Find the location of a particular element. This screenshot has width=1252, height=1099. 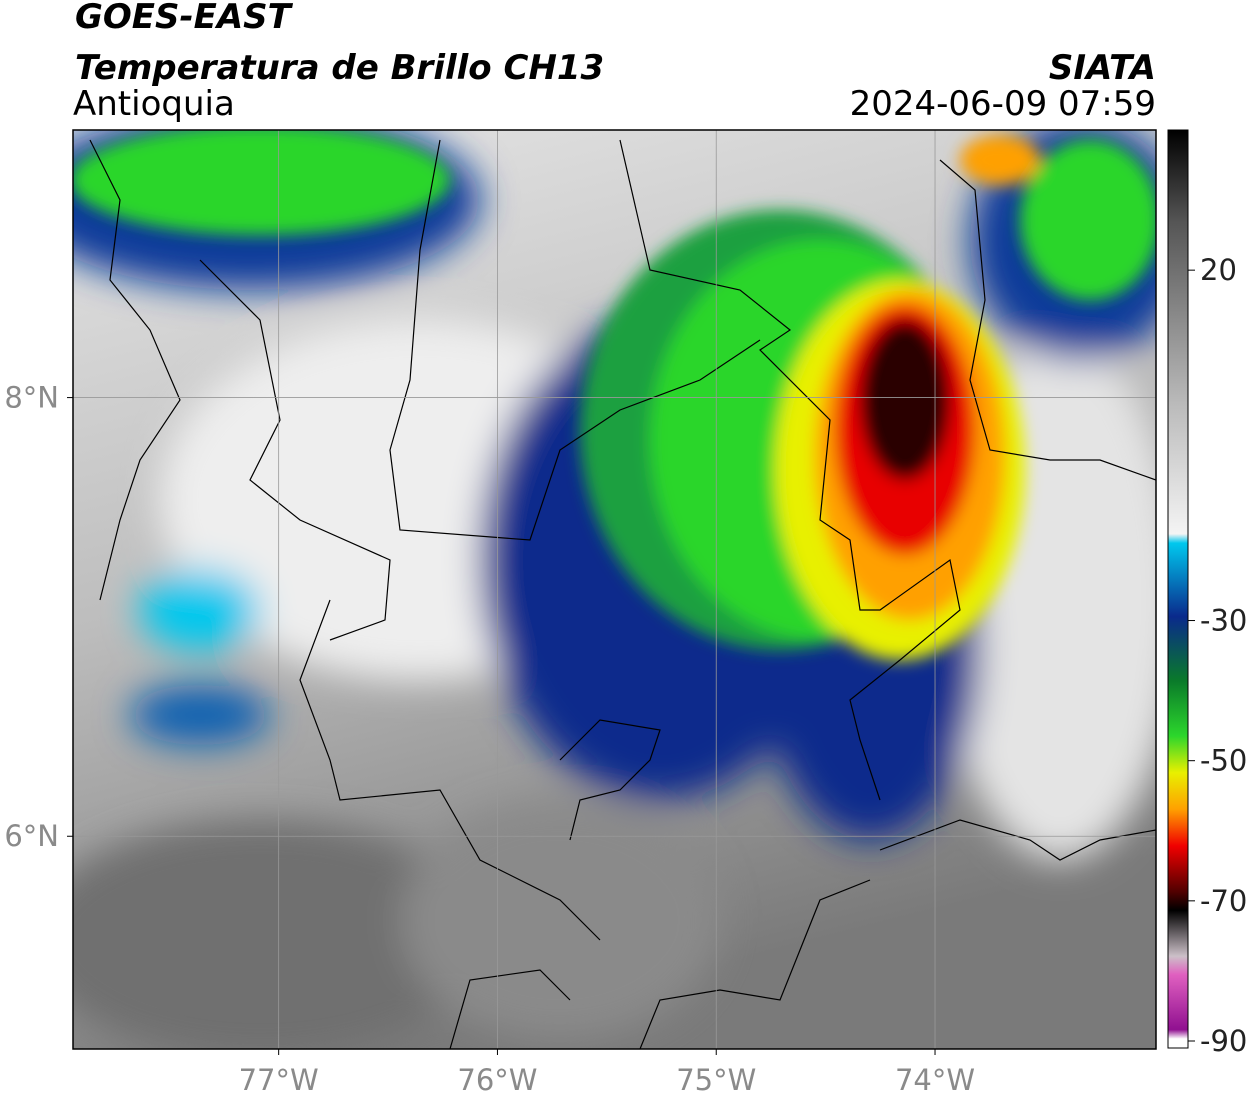

title: GOES-EAST is located at coordinates (184, 18).